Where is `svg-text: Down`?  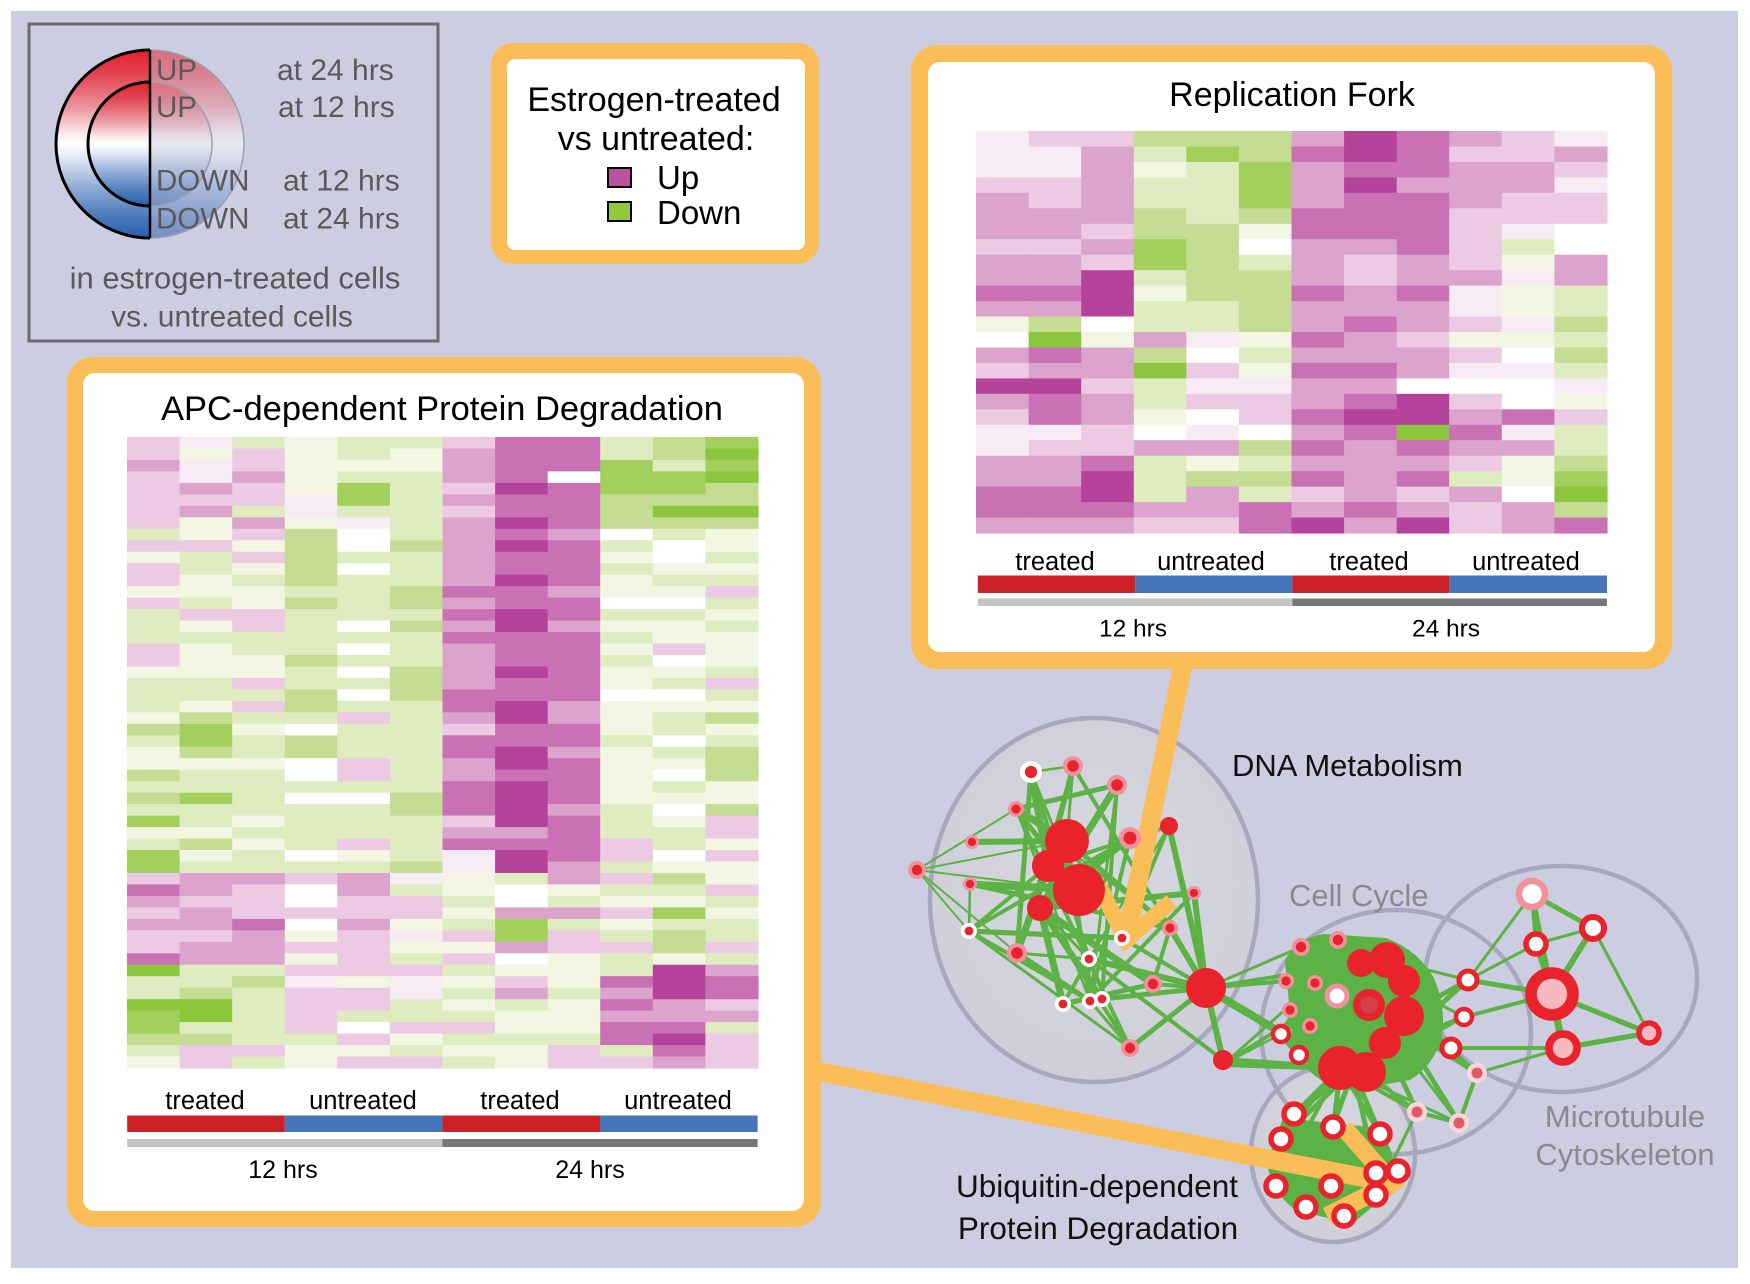 svg-text: Down is located at coordinates (699, 212).